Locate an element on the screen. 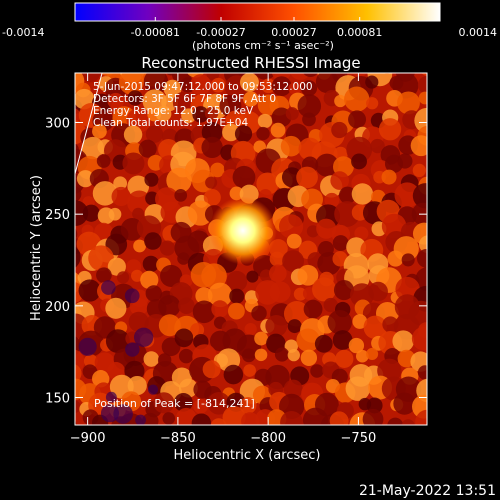  colorbar-tick-label: -0.00081 is located at coordinates (155, 32).